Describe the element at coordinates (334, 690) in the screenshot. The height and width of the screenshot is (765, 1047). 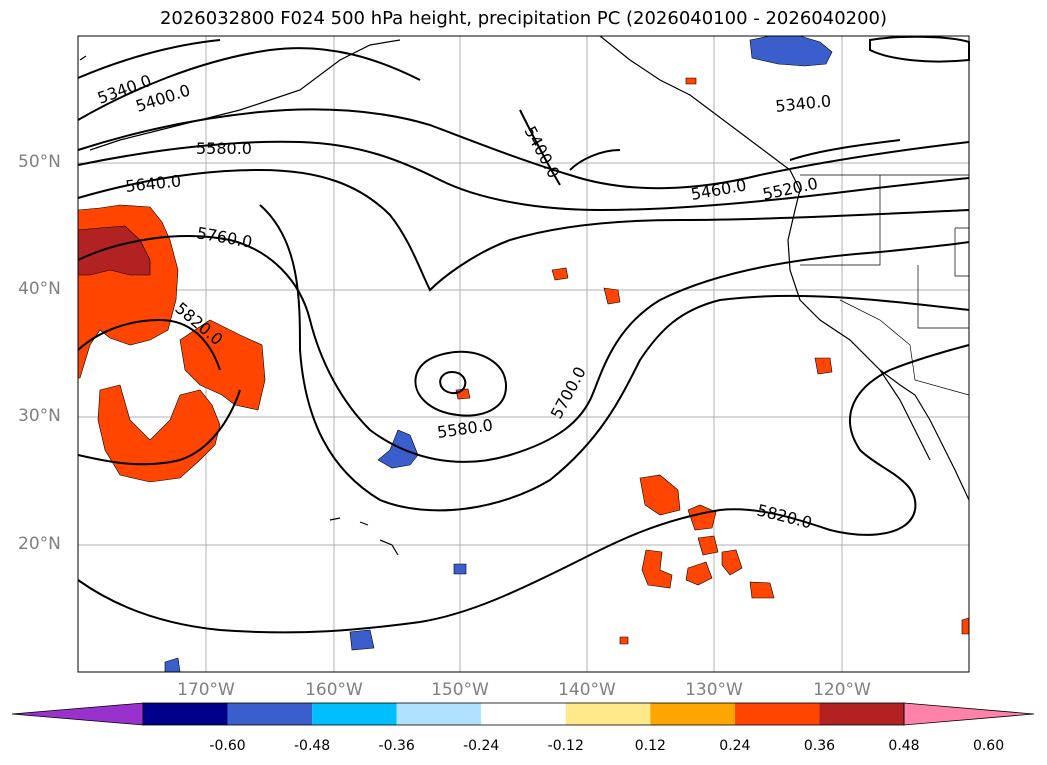
I see `lon-label: 160°W` at that location.